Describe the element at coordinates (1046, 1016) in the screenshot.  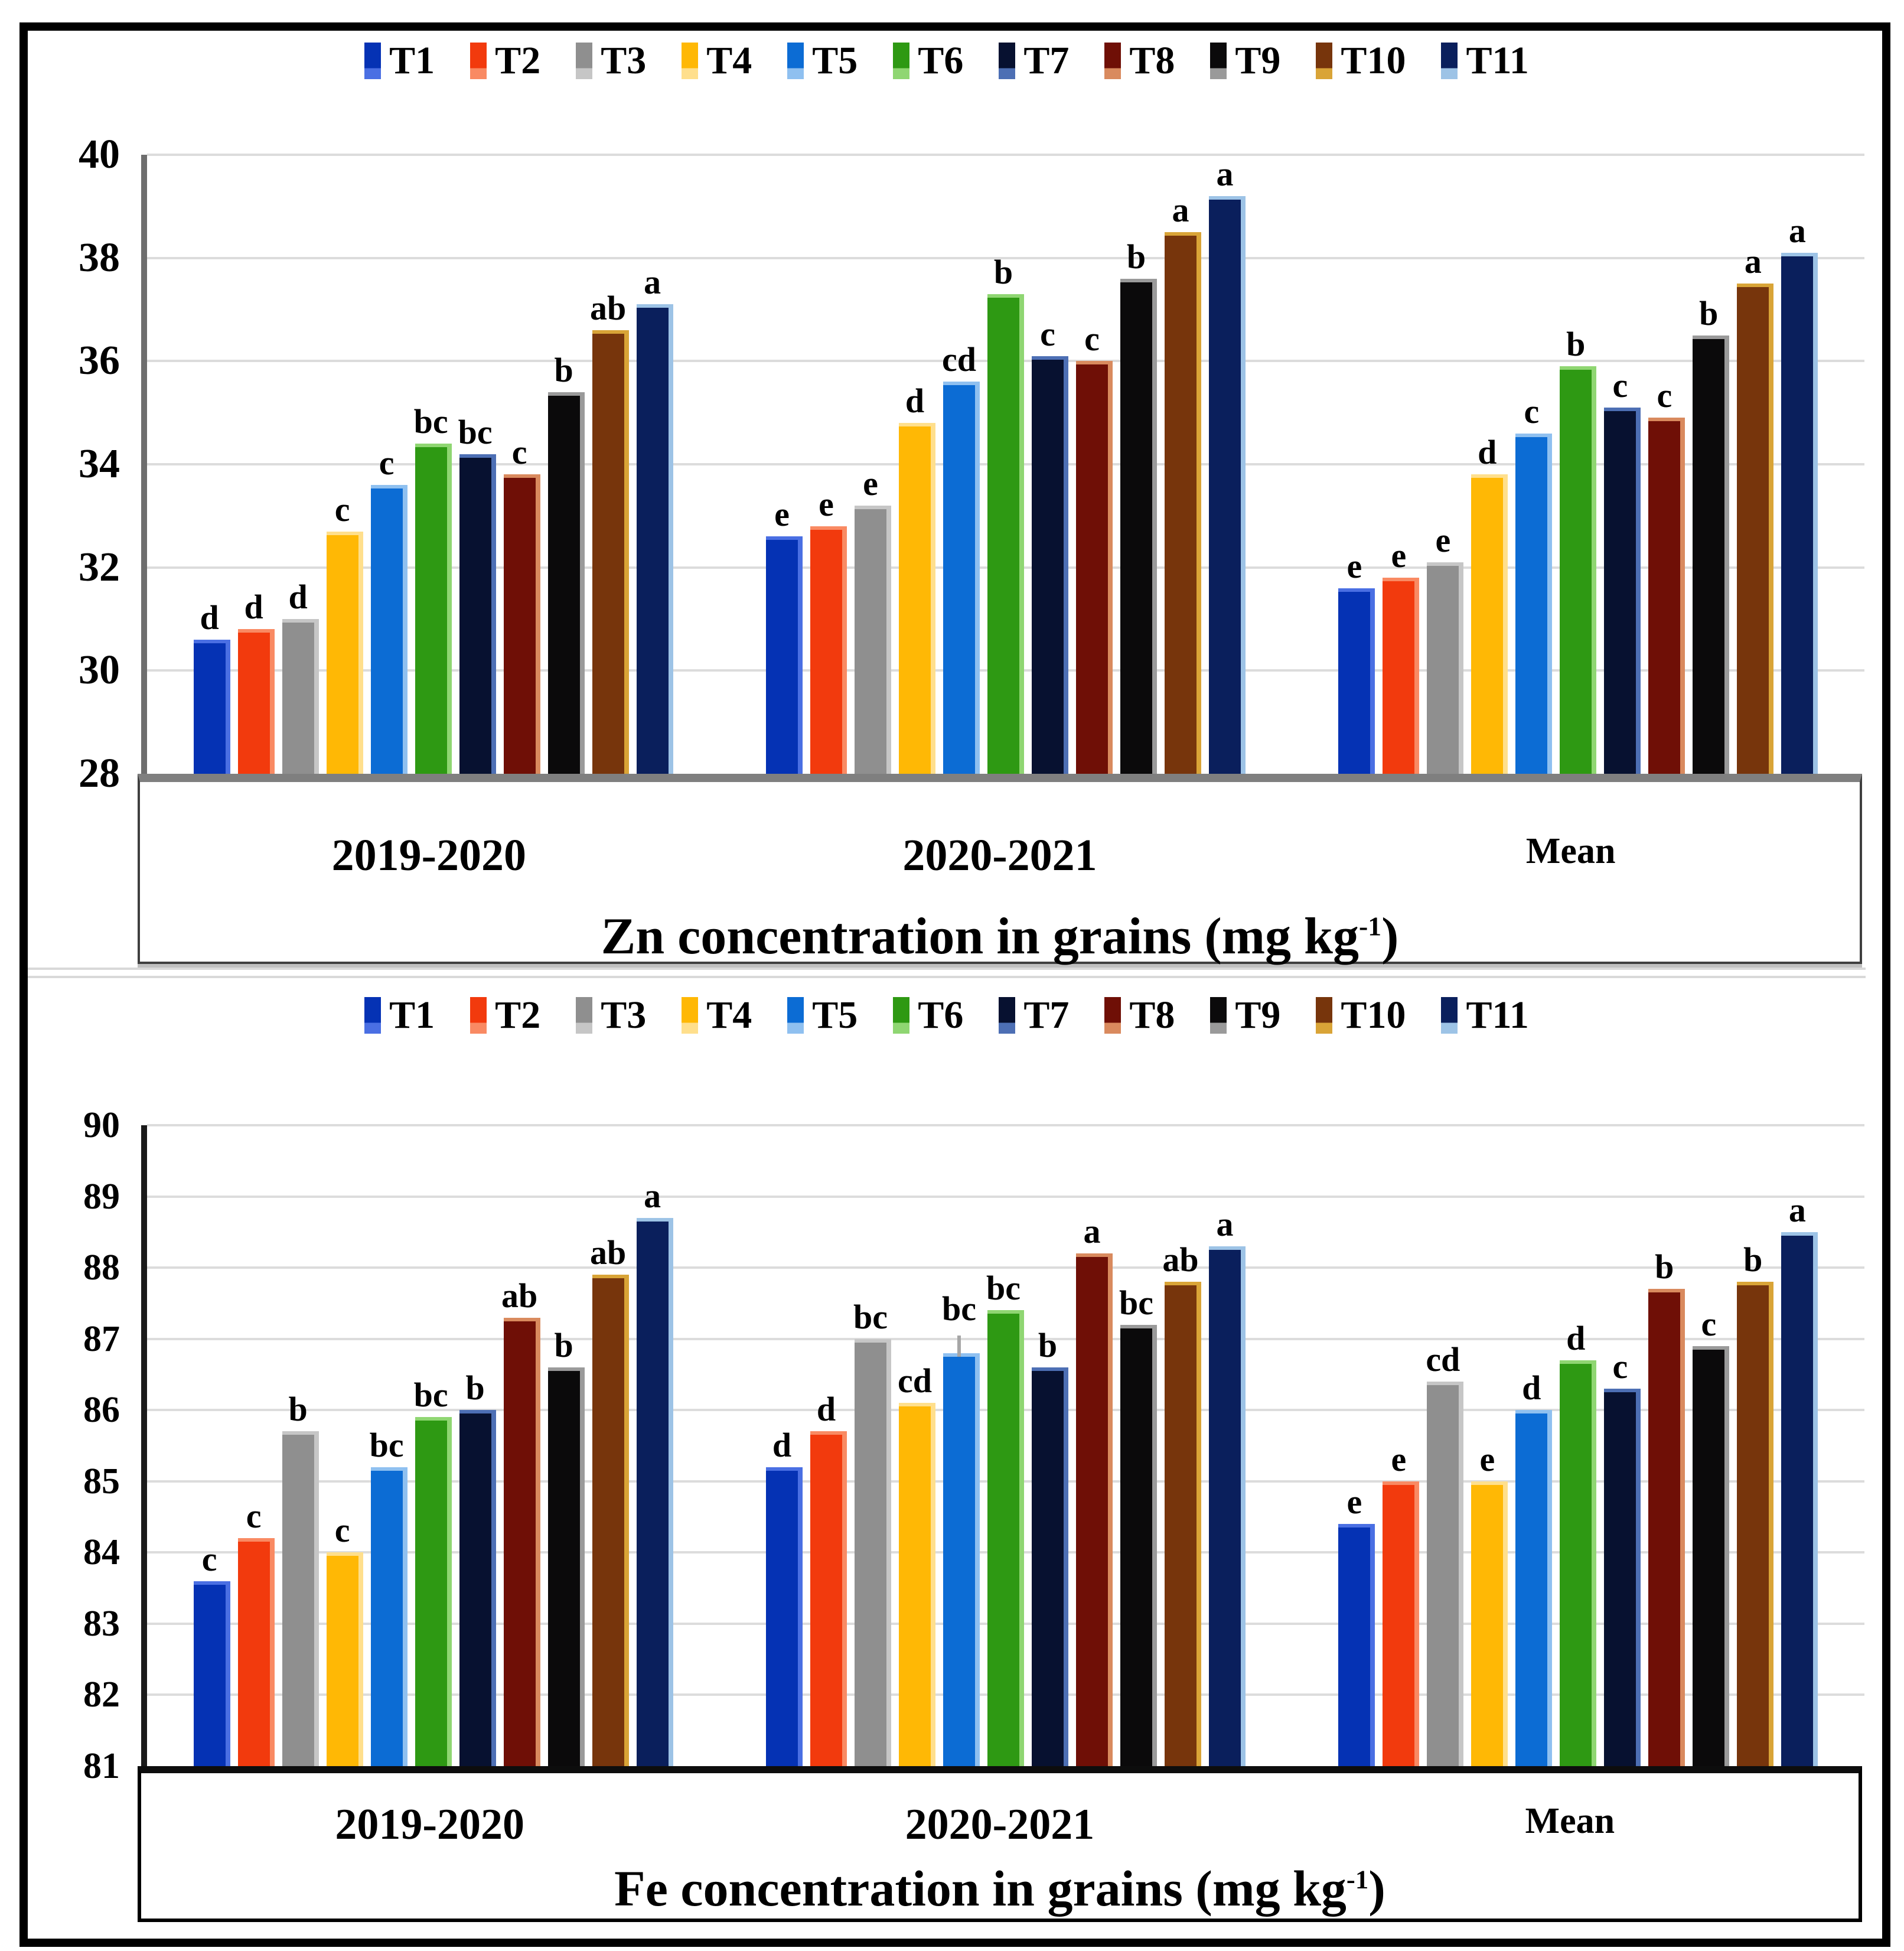
I see `legend-label: T7` at that location.